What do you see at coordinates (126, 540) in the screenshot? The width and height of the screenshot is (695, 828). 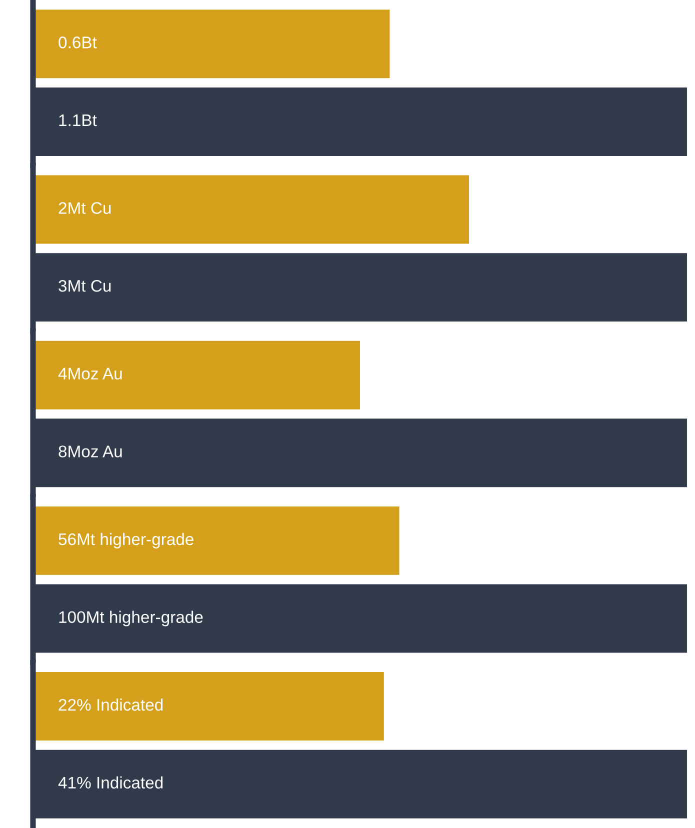 I see `data-label: 56Mt higher-grade` at bounding box center [126, 540].